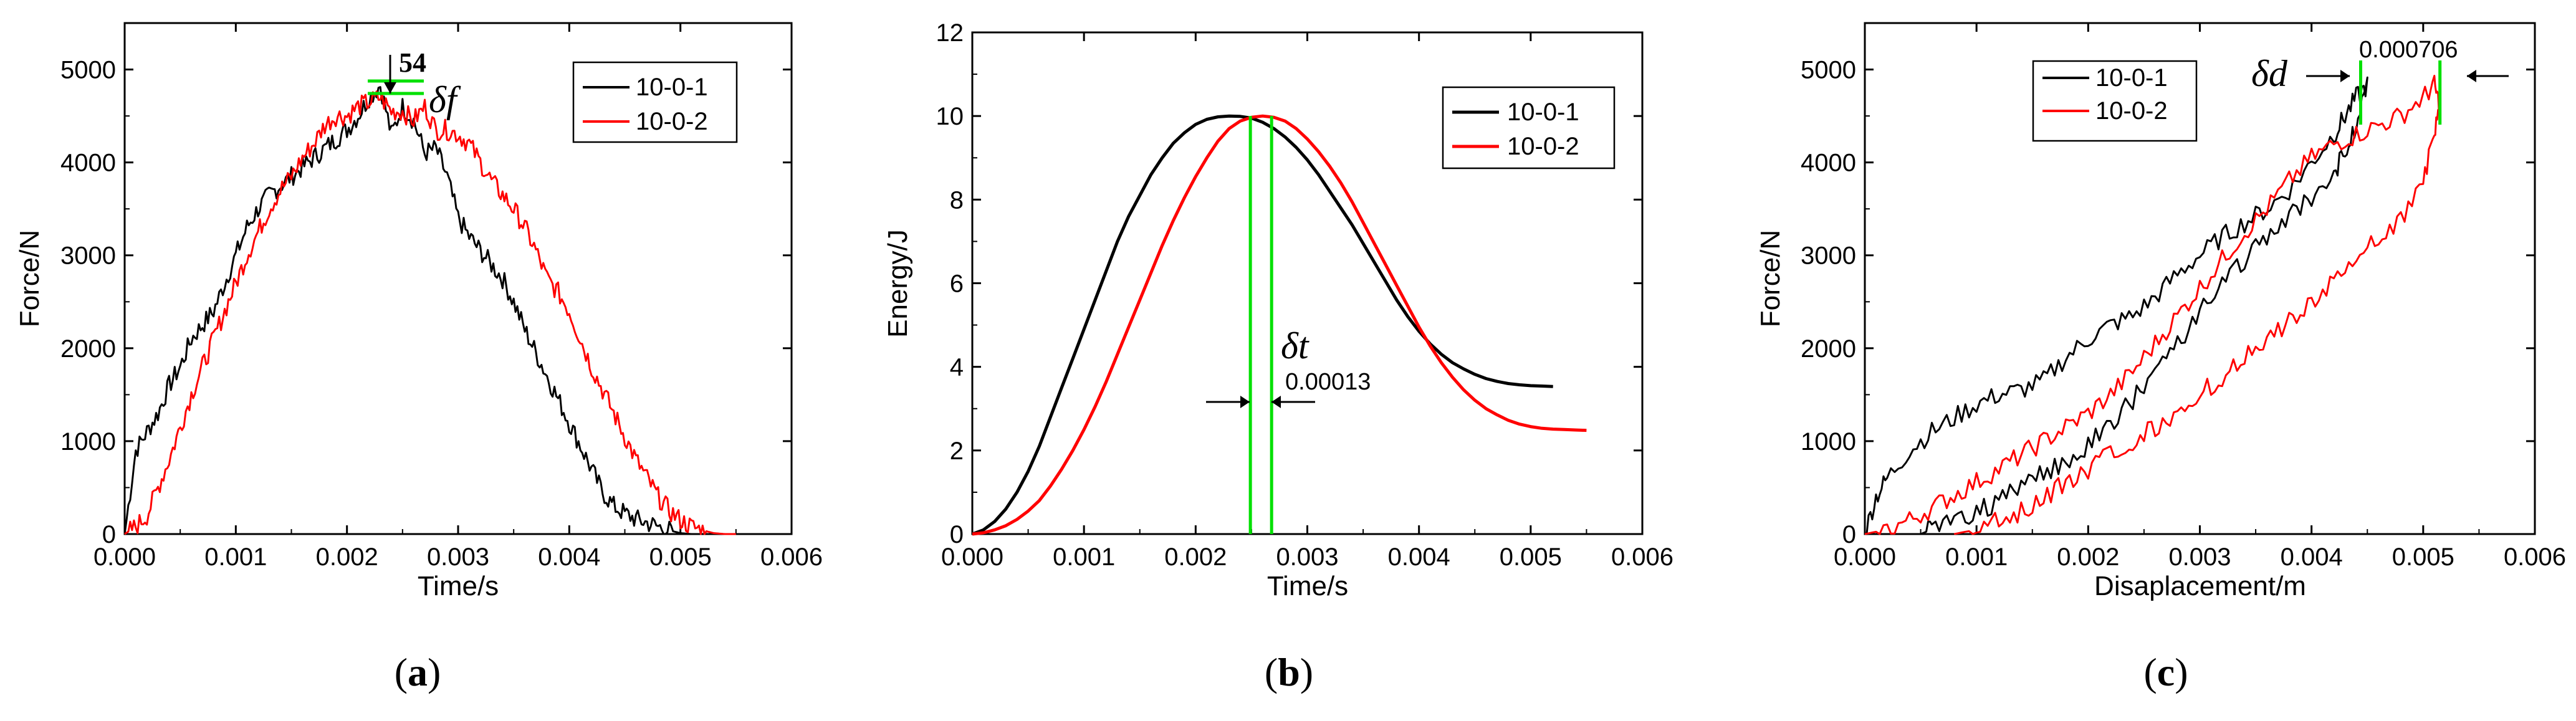 The height and width of the screenshot is (721, 2576). I want to click on panel-b-caption: (b), so click(1289, 672).